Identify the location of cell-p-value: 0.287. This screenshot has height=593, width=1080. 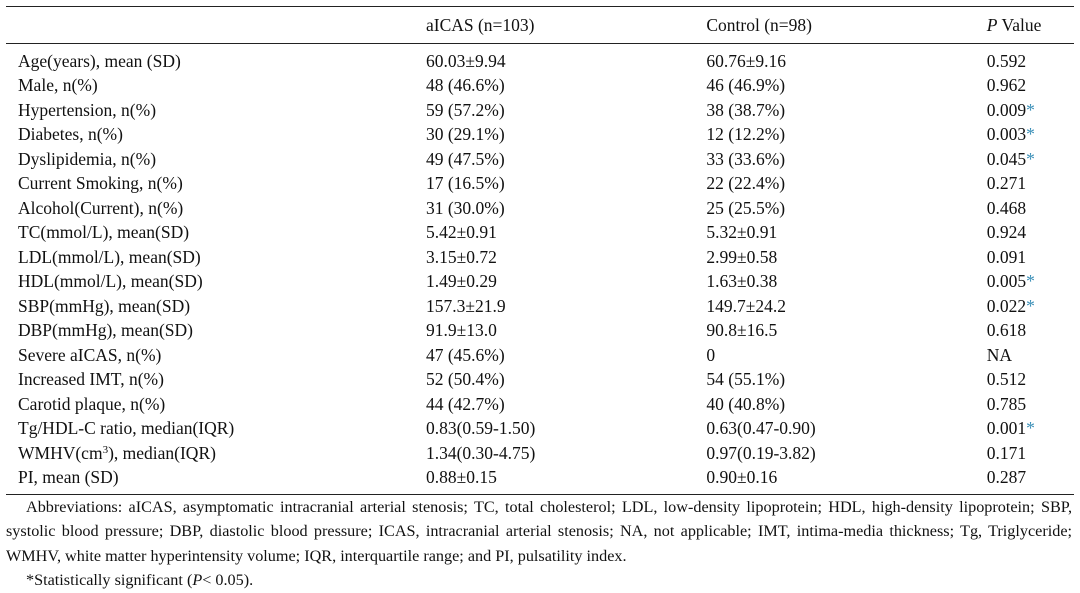
(1030, 480).